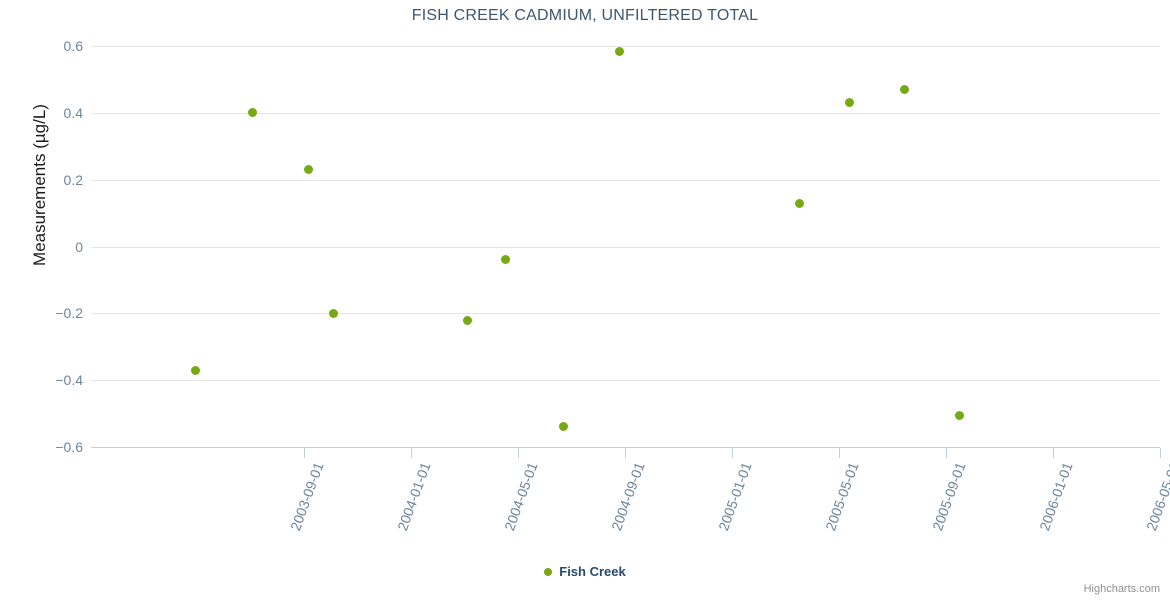 Image resolution: width=1170 pixels, height=600 pixels. What do you see at coordinates (73, 112) in the screenshot?
I see `y-axis-tick-label: 0.4` at bounding box center [73, 112].